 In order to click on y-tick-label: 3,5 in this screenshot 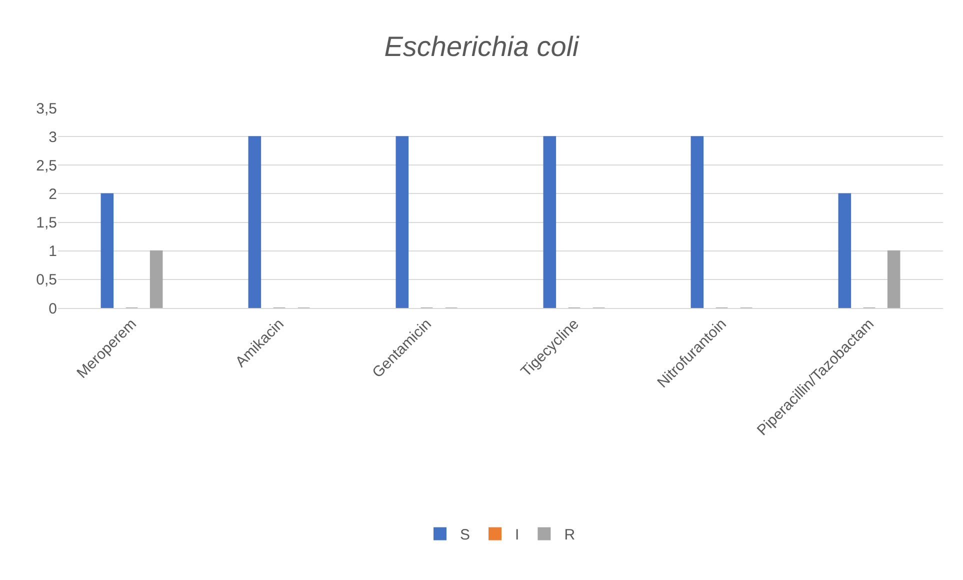, I will do `click(46, 109)`.